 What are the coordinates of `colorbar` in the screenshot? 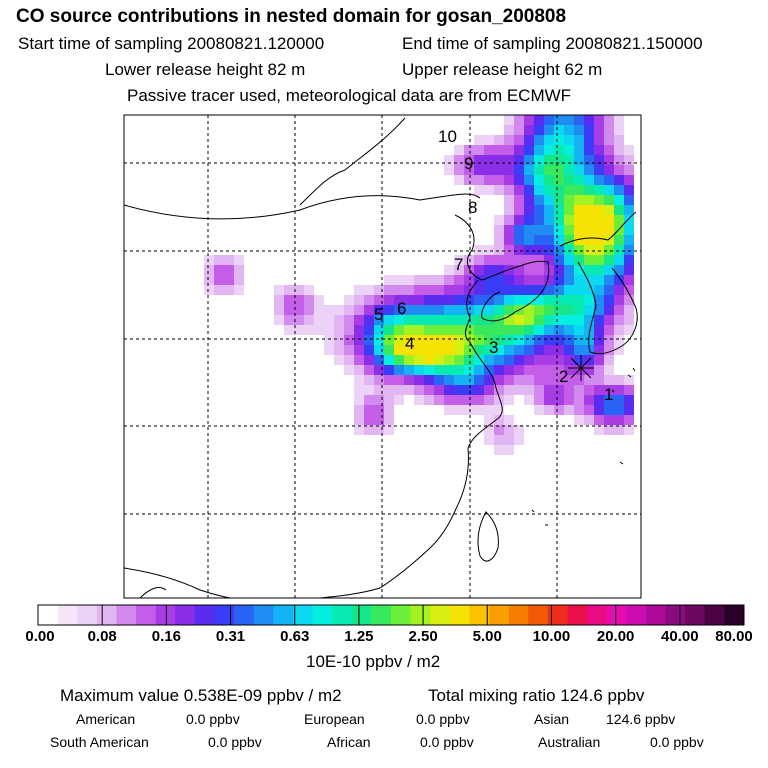 It's located at (391, 615).